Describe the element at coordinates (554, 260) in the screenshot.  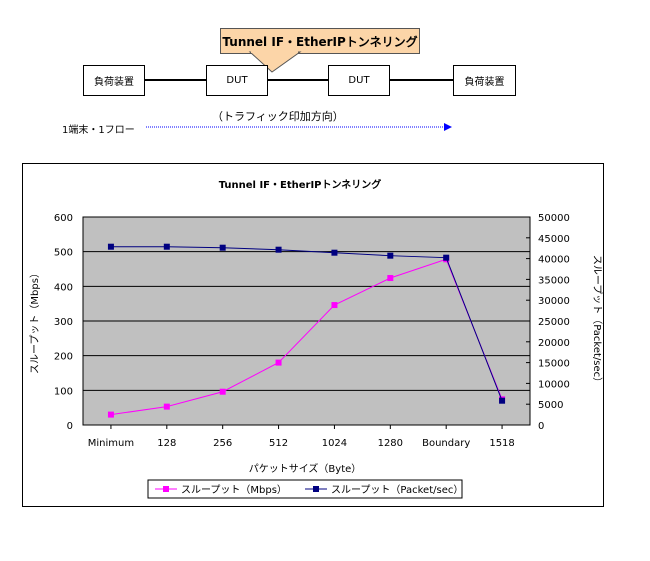
I see `y2-tick-label: 40000` at that location.